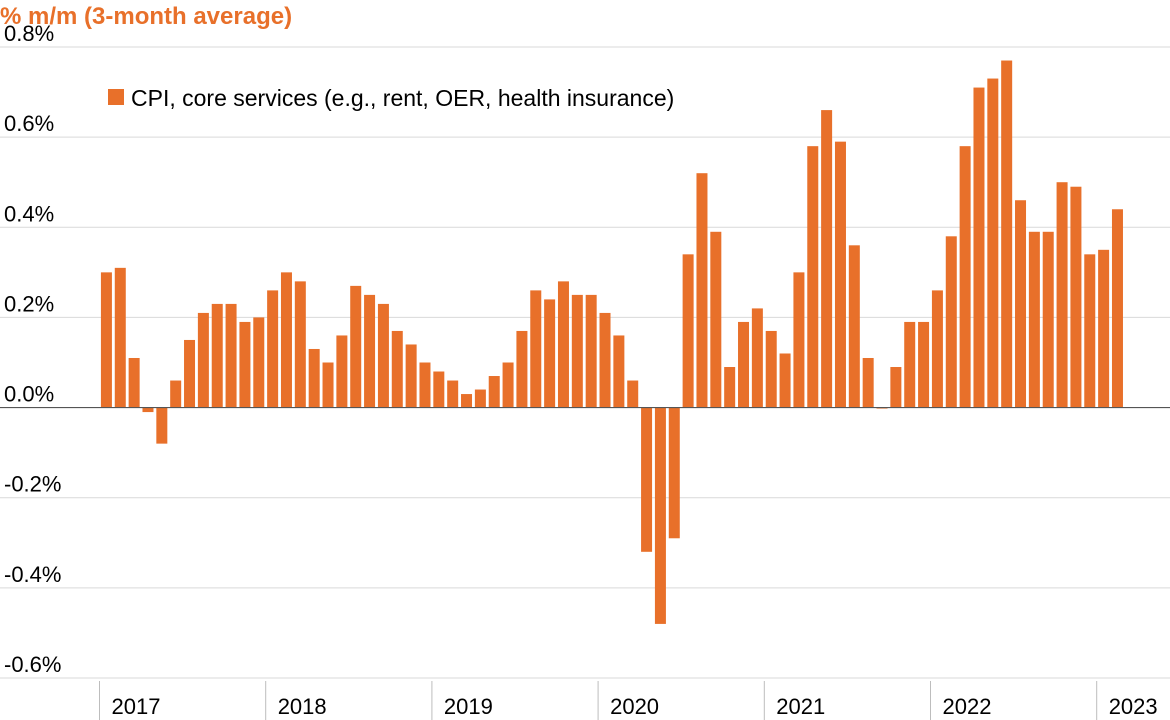  I want to click on y-tick-label: 0.8%, so click(29, 33).